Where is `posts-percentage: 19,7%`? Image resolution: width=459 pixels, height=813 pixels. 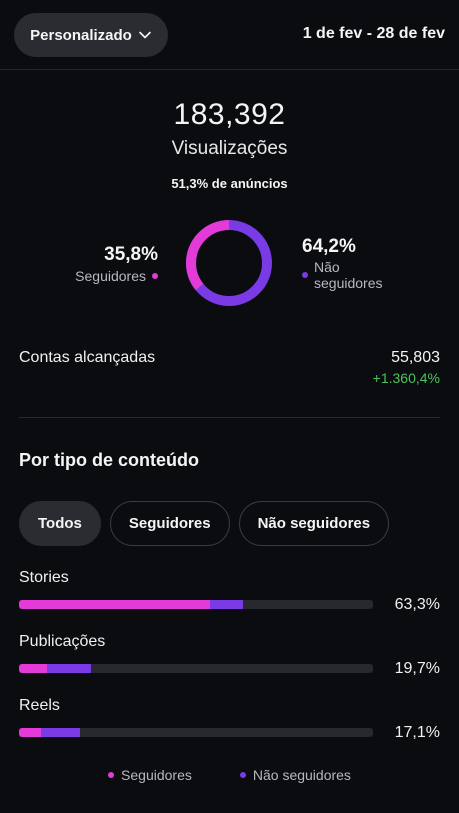
posts-percentage: 19,7% is located at coordinates (417, 668).